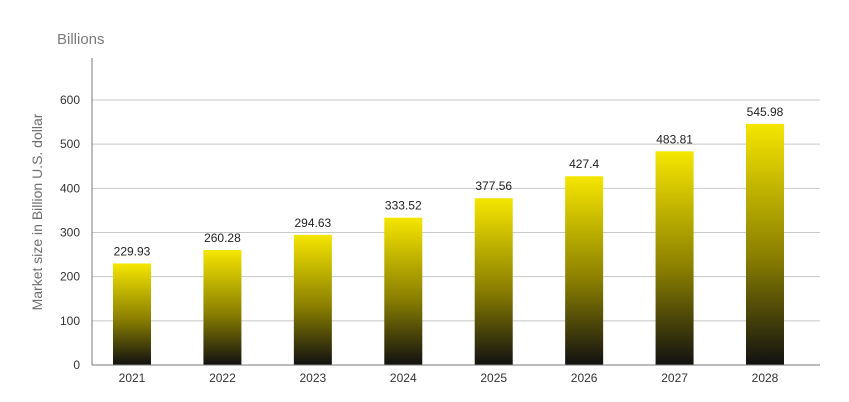  Describe the element at coordinates (403, 206) in the screenshot. I see `data-label-2024: 333.52` at that location.